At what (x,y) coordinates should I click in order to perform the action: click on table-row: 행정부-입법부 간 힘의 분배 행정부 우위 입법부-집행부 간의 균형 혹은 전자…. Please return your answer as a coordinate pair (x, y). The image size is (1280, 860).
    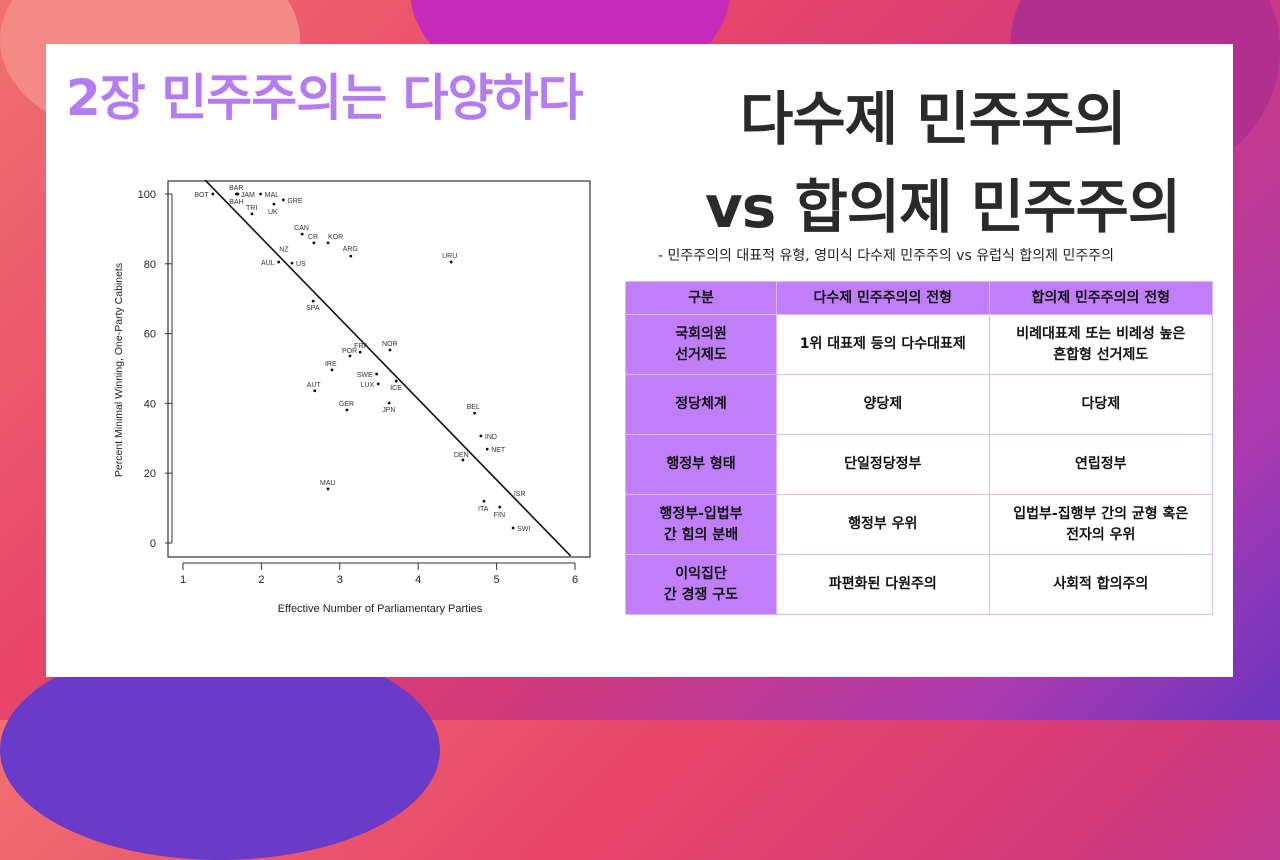
    Looking at the image, I should click on (919, 524).